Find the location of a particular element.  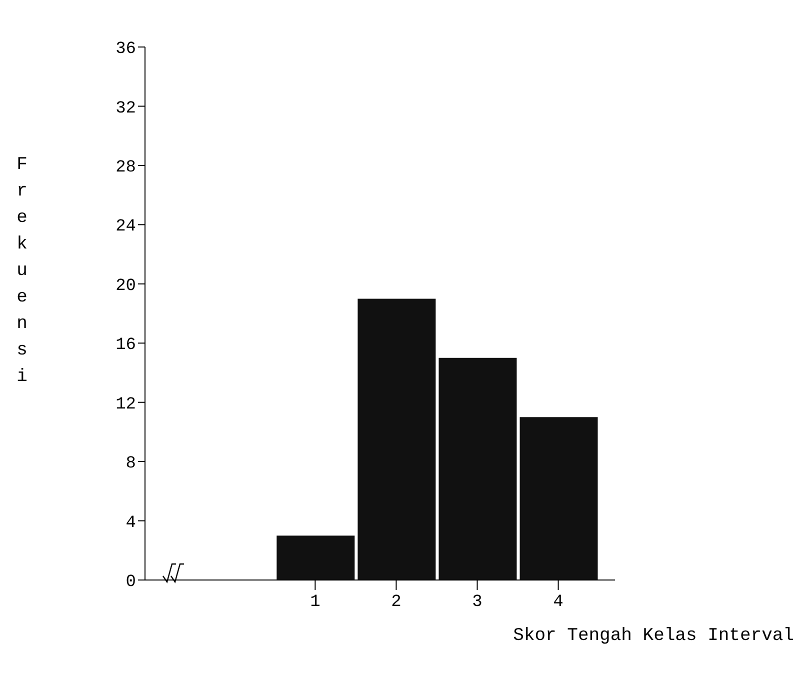

text: Frekuensi is located at coordinates (22, 271).